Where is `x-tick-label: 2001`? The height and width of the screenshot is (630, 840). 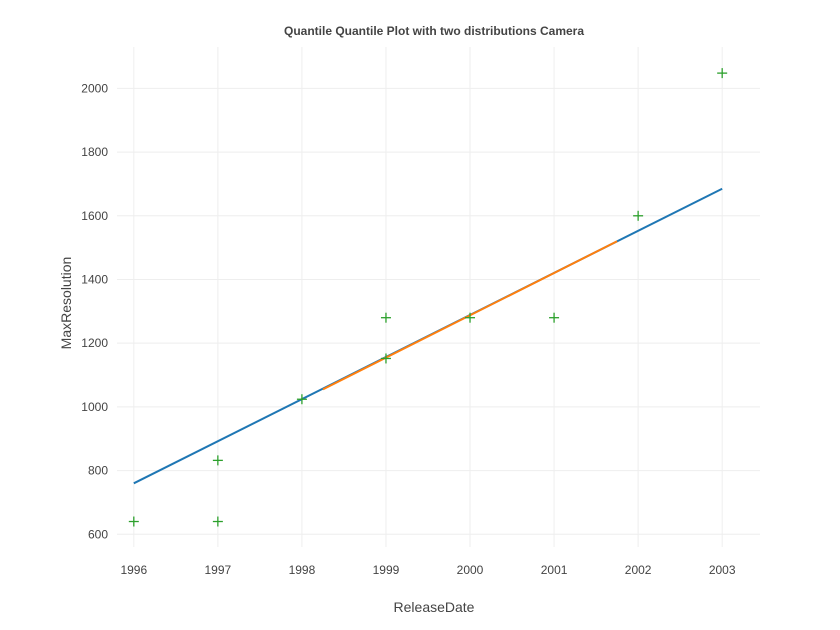
x-tick-label: 2001 is located at coordinates (554, 570).